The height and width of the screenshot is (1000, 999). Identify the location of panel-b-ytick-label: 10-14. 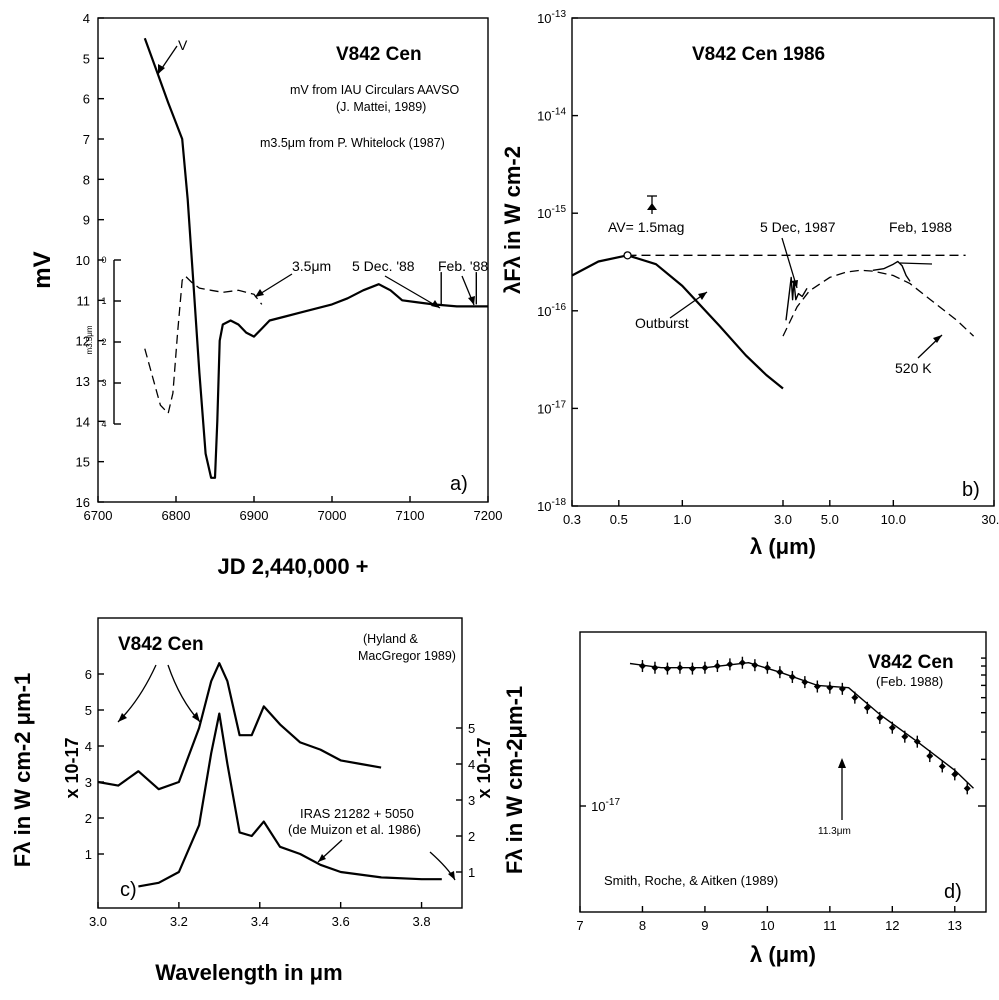
(551, 115).